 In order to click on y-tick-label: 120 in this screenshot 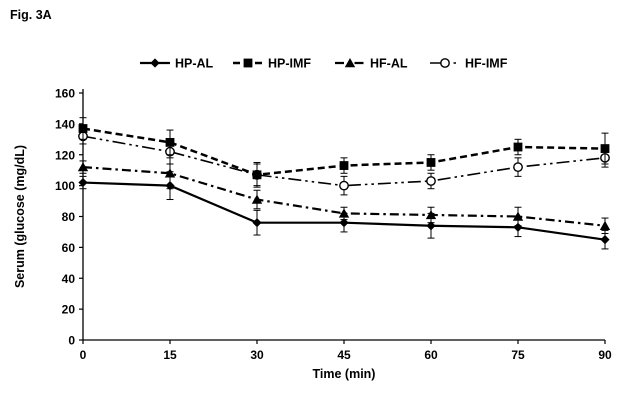, I will do `click(65, 155)`.